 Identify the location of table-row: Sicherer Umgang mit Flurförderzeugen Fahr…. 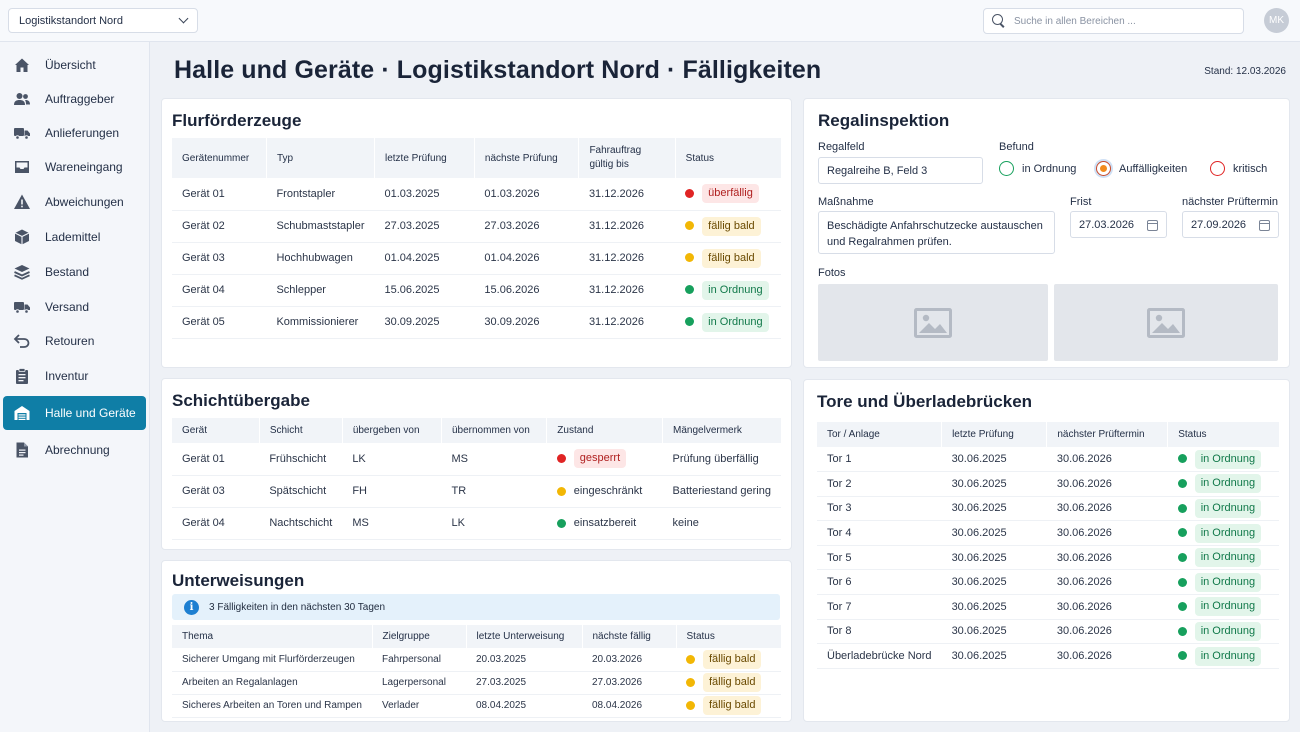
(476, 660).